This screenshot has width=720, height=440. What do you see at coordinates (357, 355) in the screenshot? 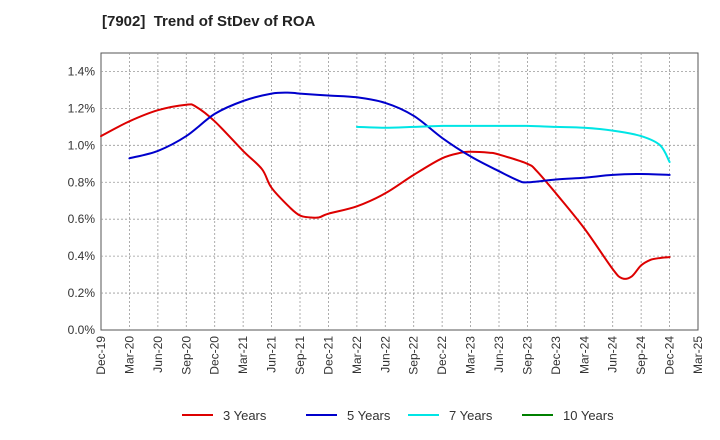
I see `x-tick-label: Mar-22` at bounding box center [357, 355].